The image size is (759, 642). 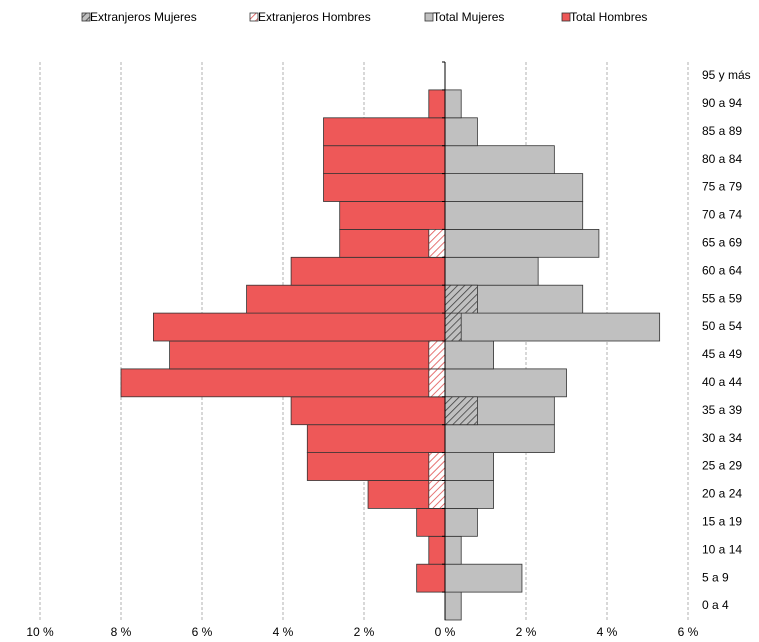 What do you see at coordinates (722, 215) in the screenshot?
I see `y-tick-label: 70 a 74` at bounding box center [722, 215].